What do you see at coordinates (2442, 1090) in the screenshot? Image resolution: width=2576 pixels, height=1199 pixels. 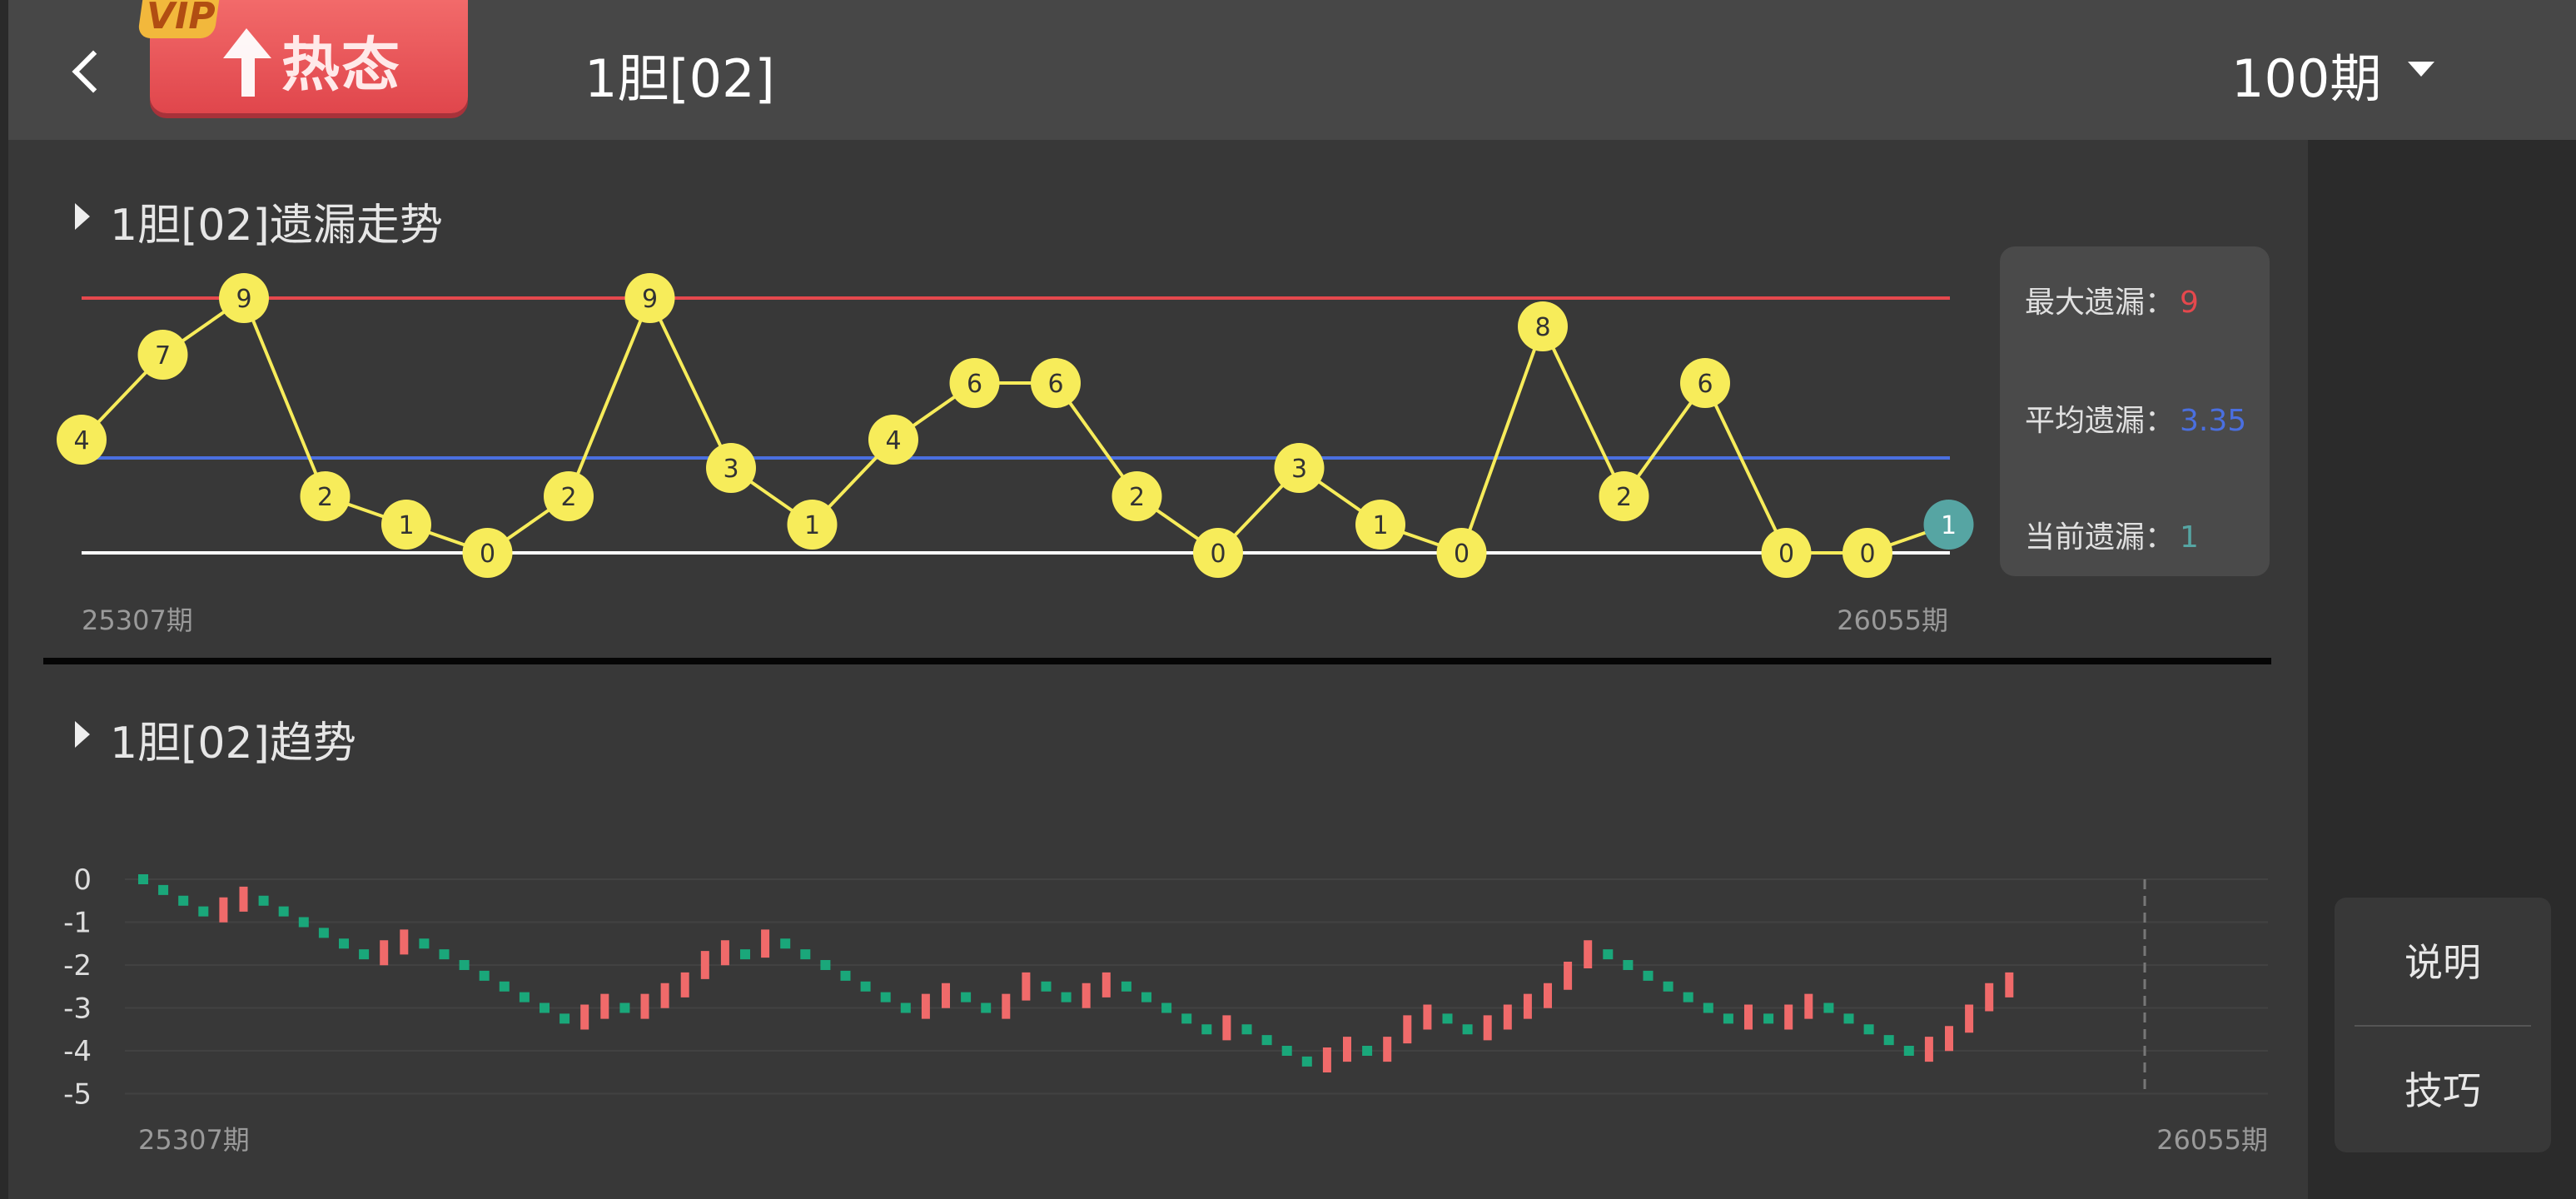 I see `tips-button: 技巧` at bounding box center [2442, 1090].